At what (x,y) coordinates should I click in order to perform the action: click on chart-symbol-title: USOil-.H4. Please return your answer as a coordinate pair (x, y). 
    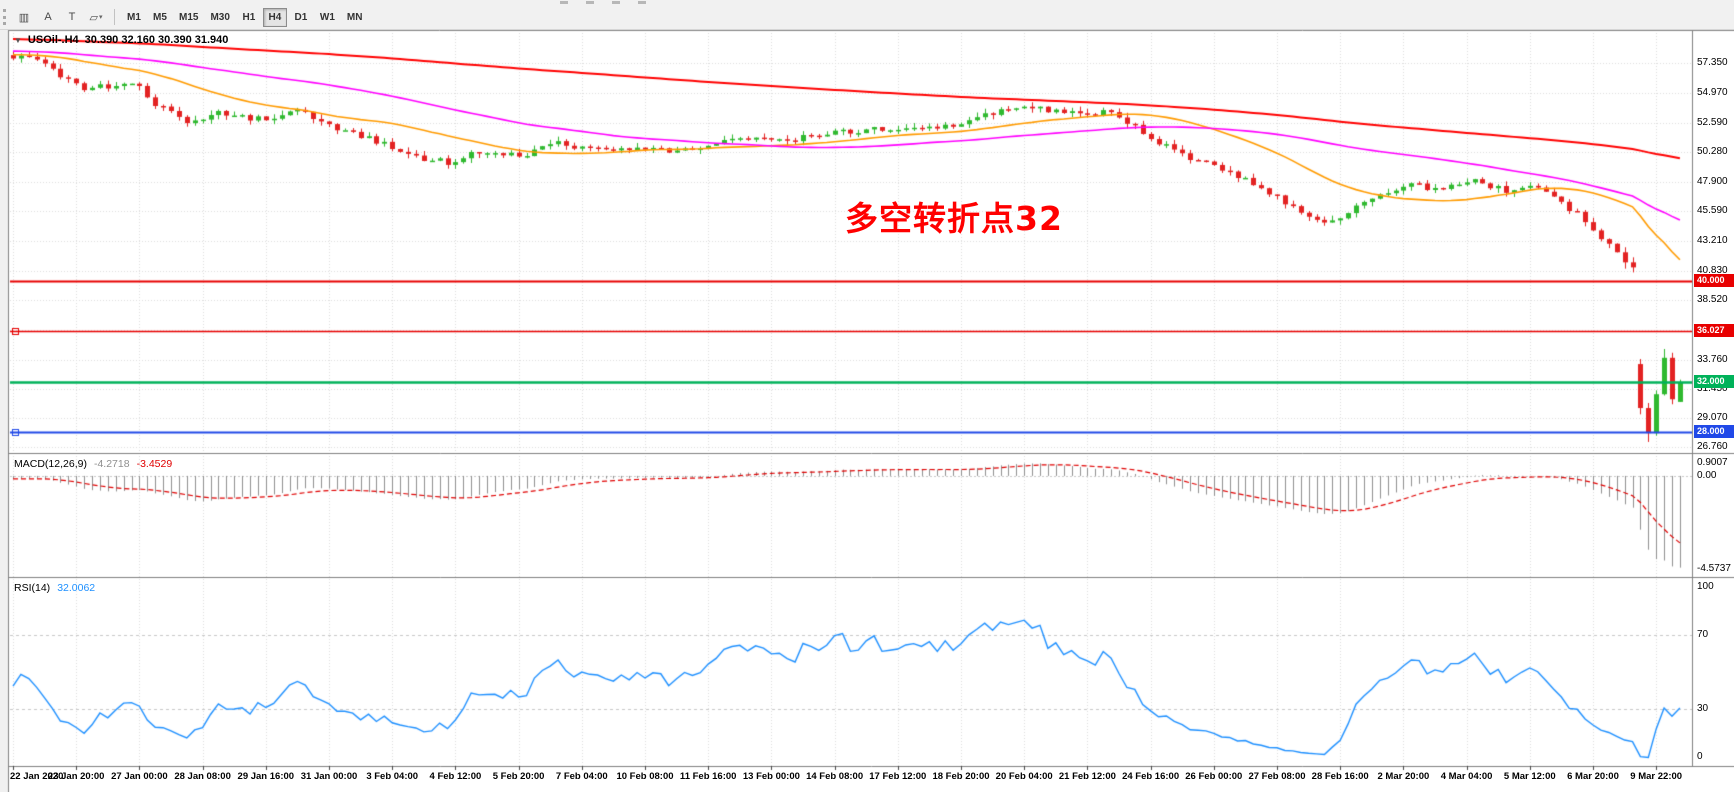
    Looking at the image, I should click on (53, 40).